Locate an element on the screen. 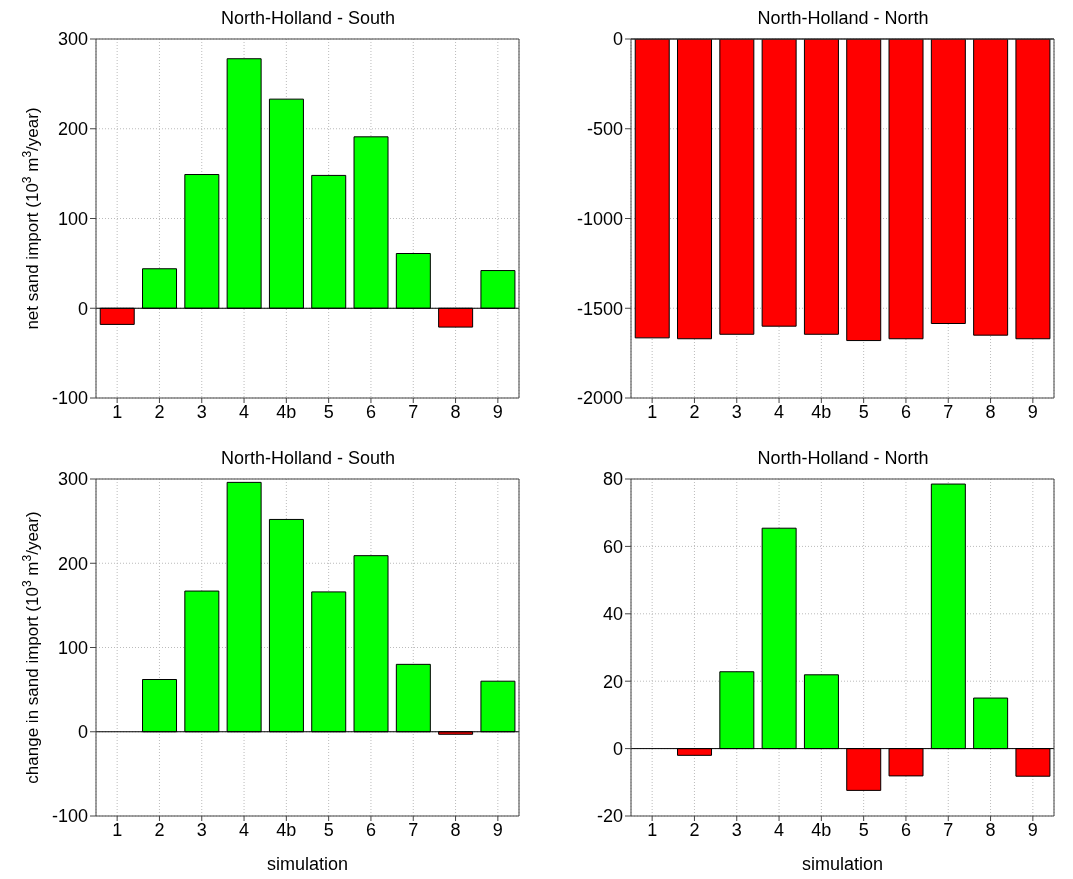  y-tick-label: -1500 is located at coordinates (599, 308).